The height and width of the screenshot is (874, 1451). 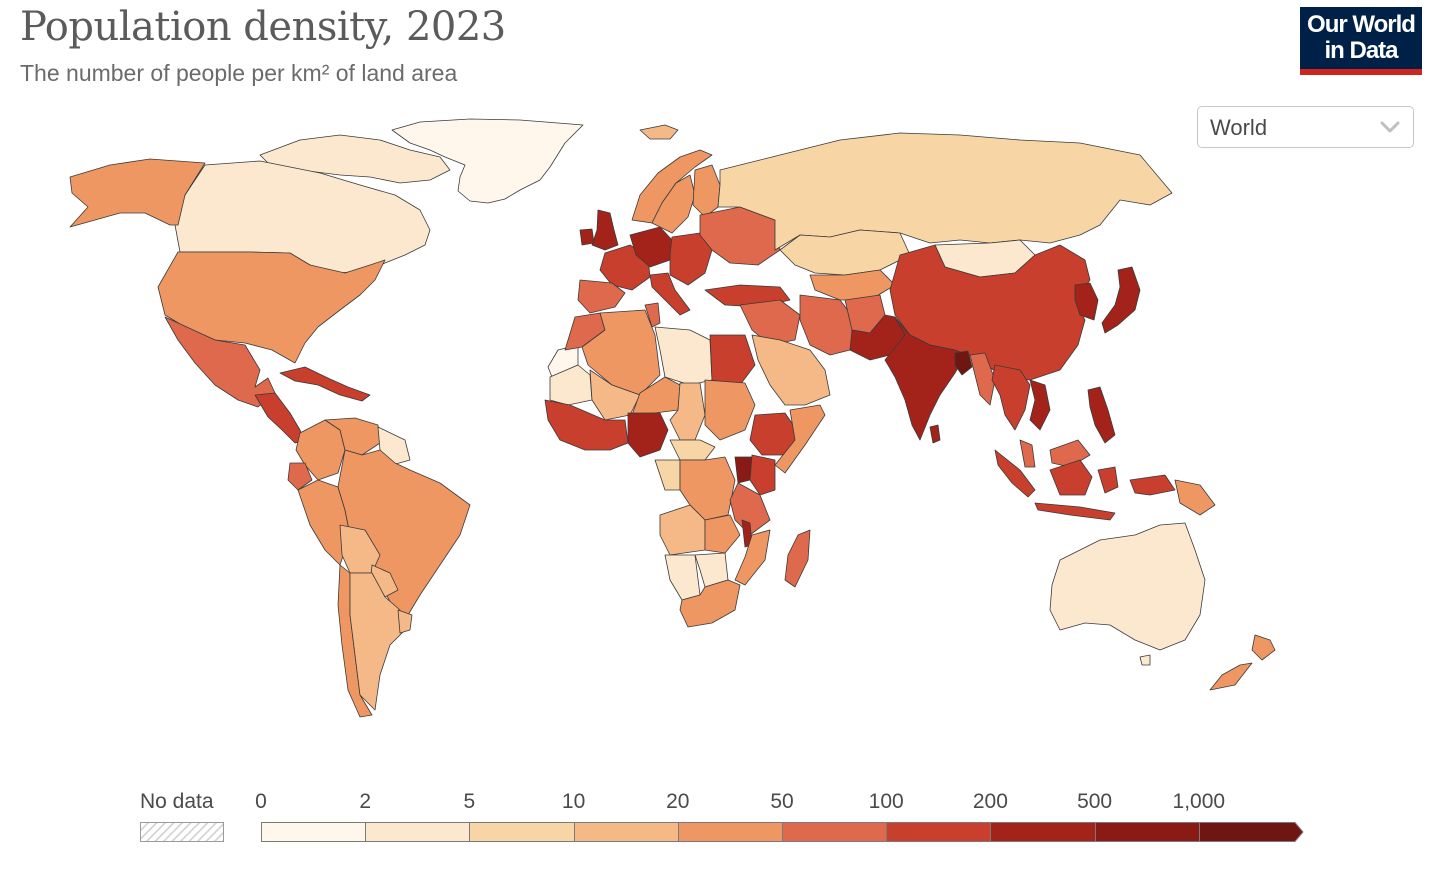 I want to click on legend-no-data-label: No data, so click(x=177, y=801).